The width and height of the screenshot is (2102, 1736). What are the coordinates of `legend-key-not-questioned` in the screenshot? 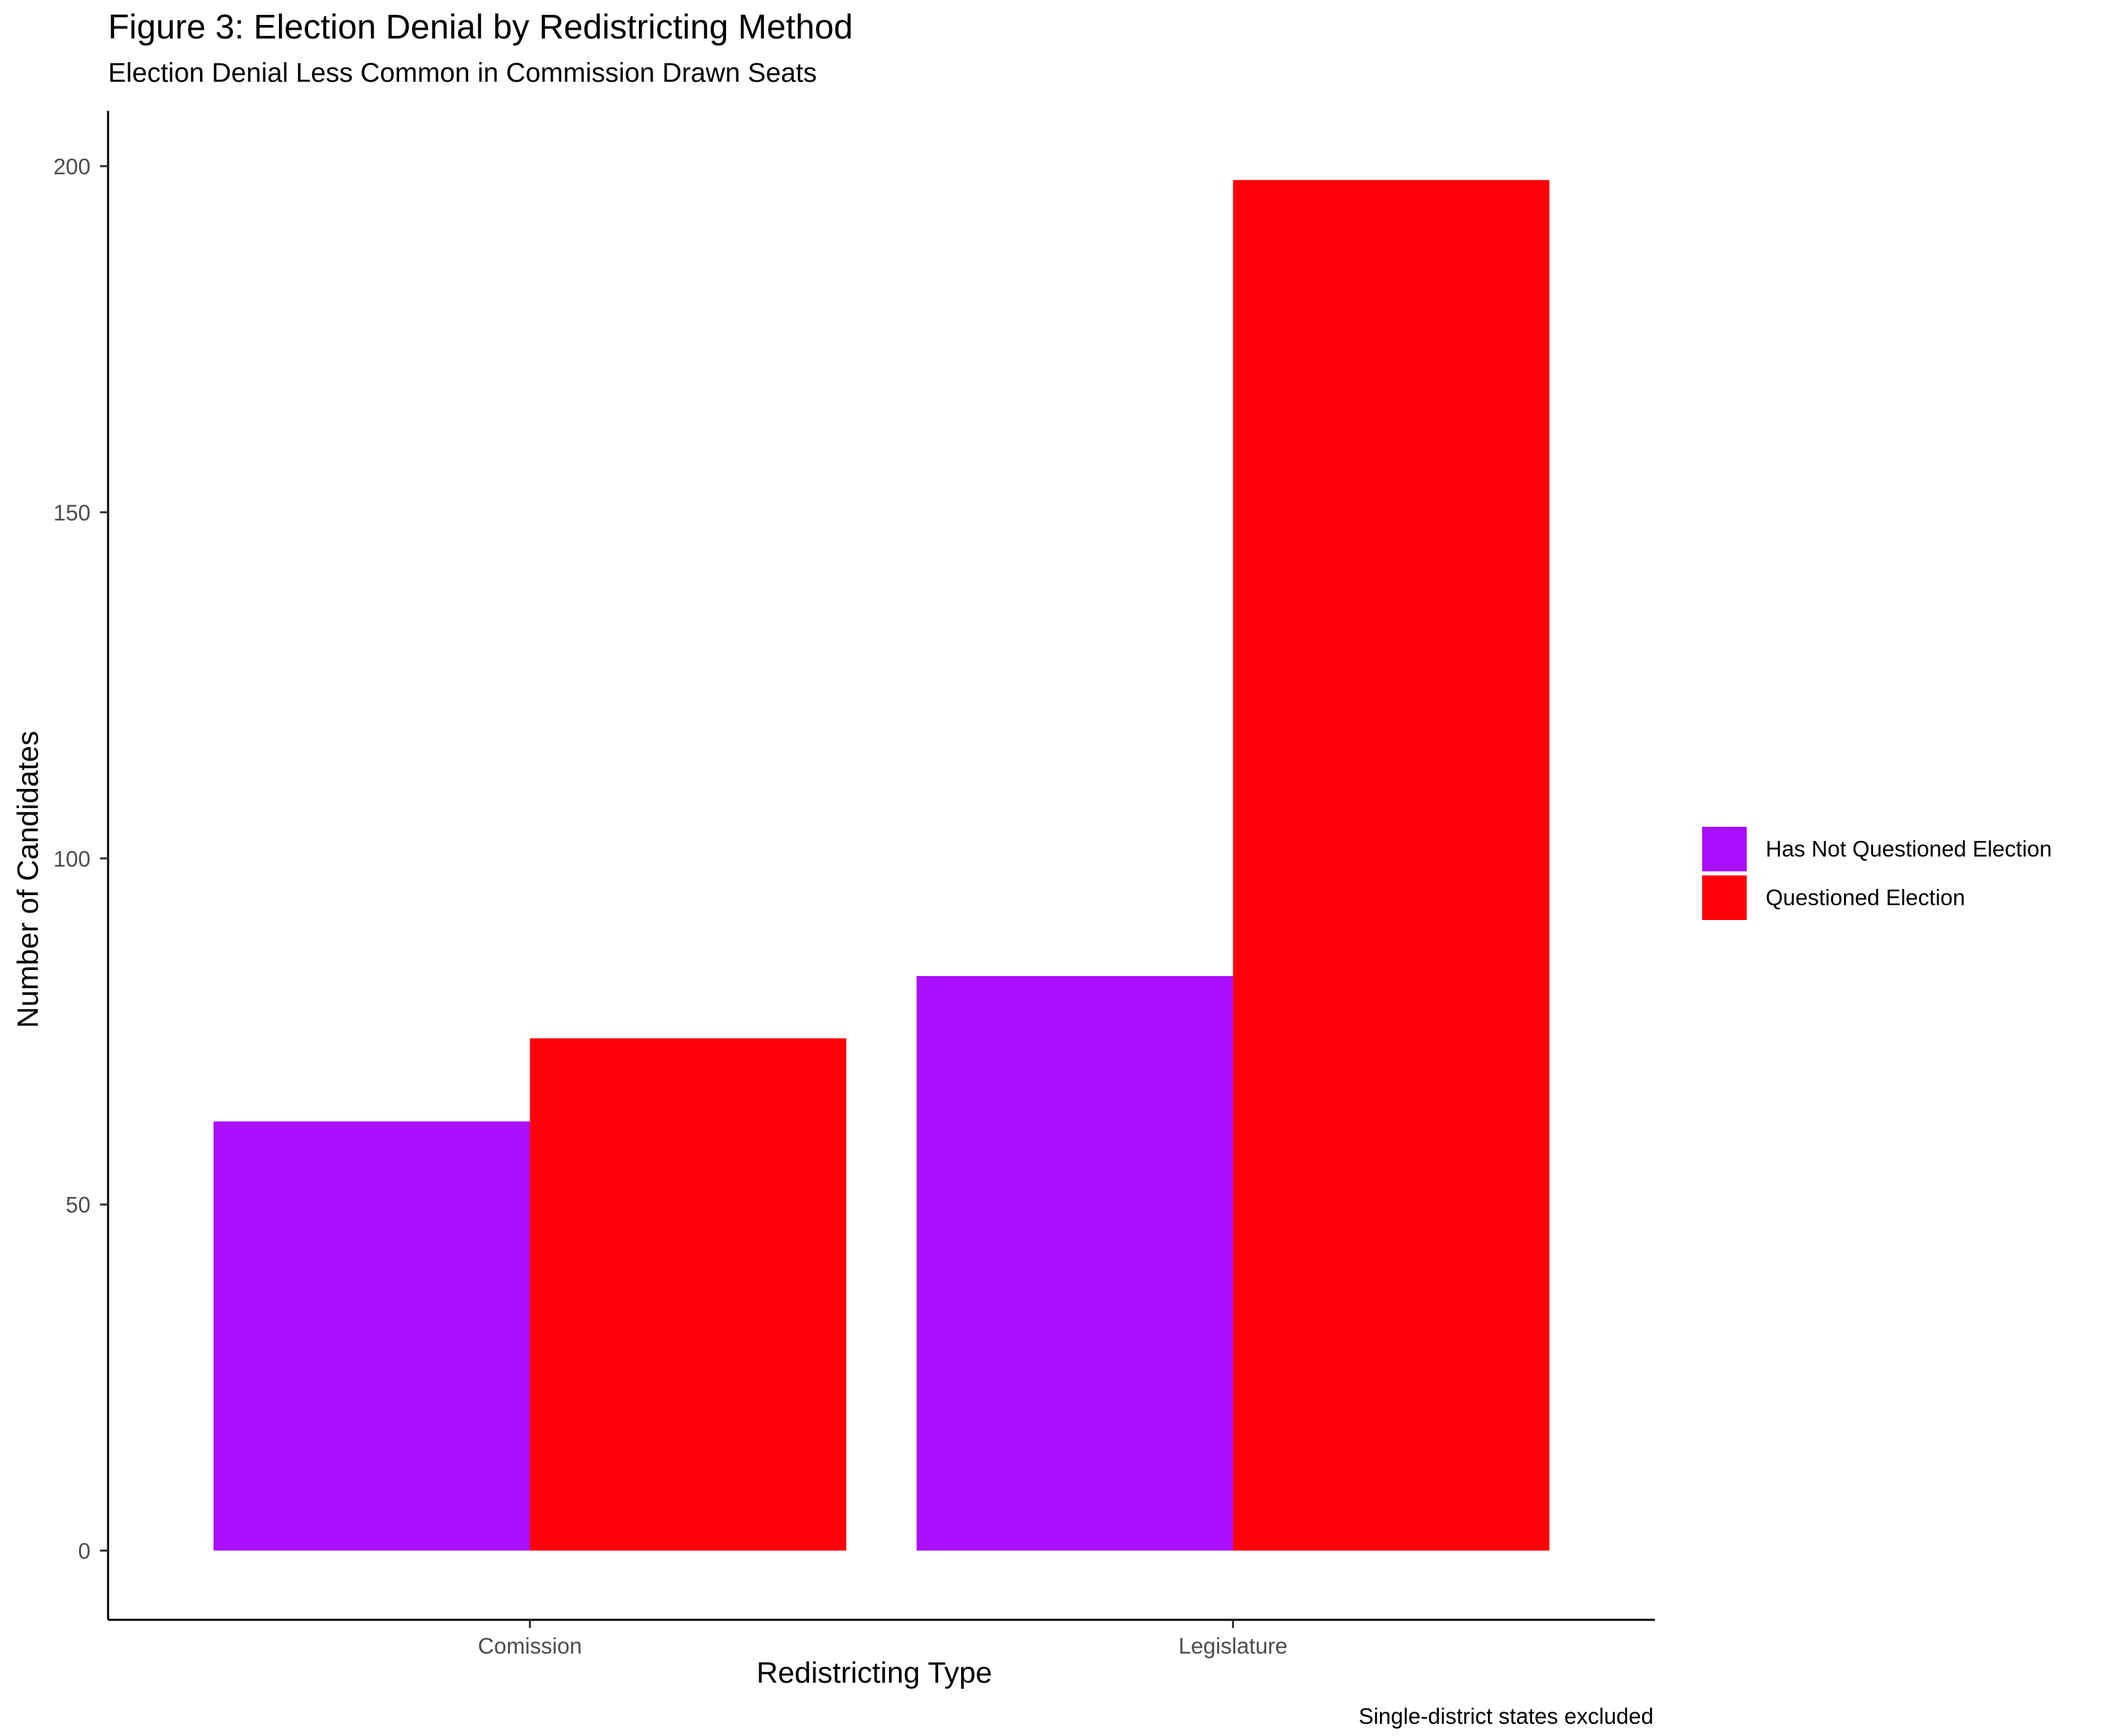 It's located at (1724, 849).